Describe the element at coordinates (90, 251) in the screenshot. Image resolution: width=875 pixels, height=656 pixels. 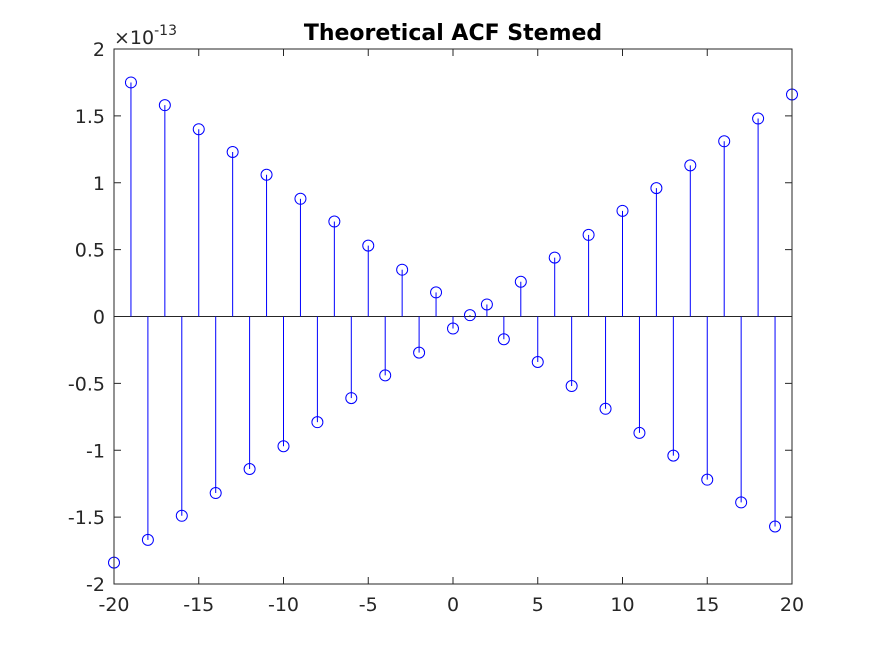
I see `y-tick-label: 0.5` at that location.